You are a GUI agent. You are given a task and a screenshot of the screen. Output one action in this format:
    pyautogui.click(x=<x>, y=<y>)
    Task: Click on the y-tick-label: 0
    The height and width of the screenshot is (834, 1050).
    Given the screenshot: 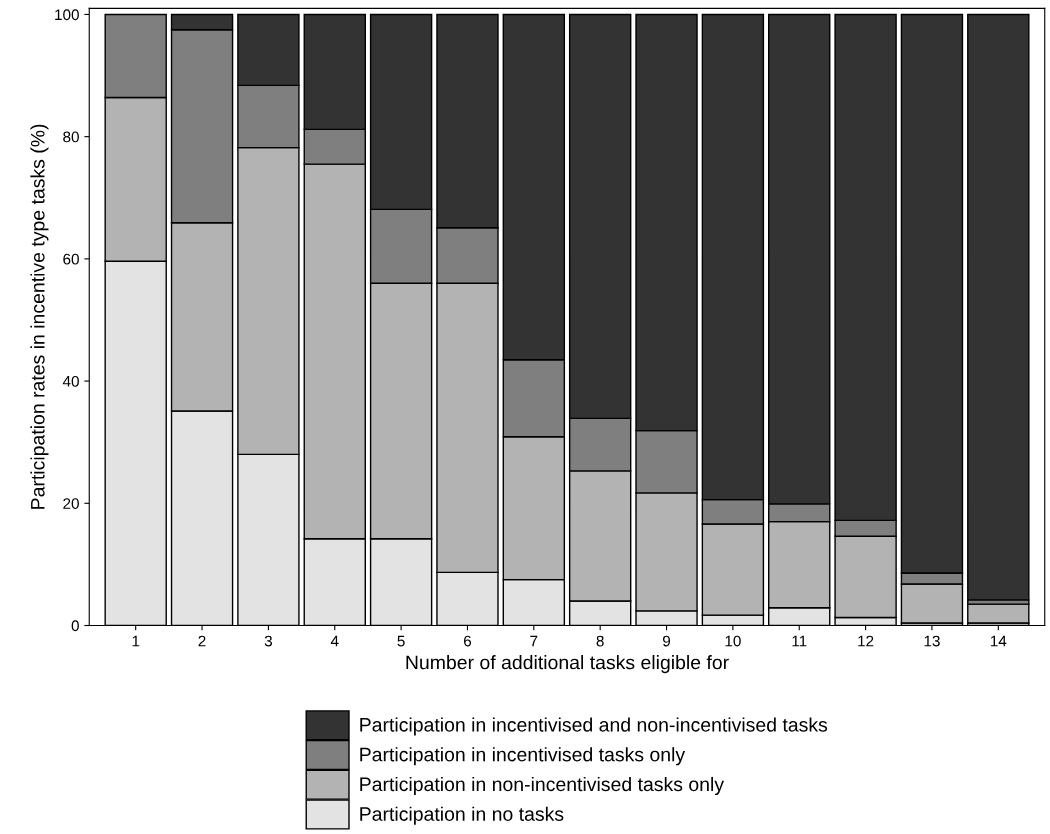 What is the action you would take?
    pyautogui.click(x=75, y=626)
    